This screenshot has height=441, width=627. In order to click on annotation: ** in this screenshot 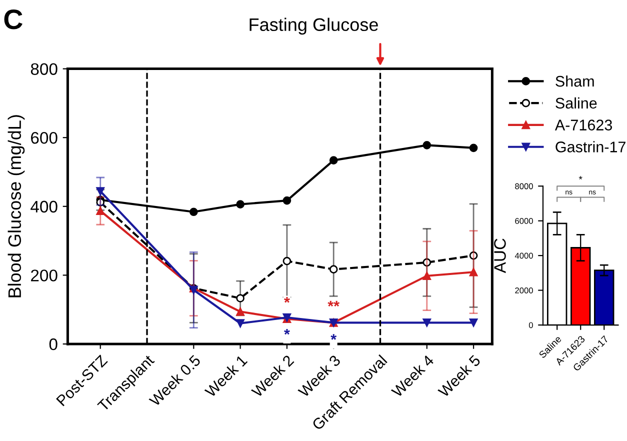, I will do `click(334, 303)`.